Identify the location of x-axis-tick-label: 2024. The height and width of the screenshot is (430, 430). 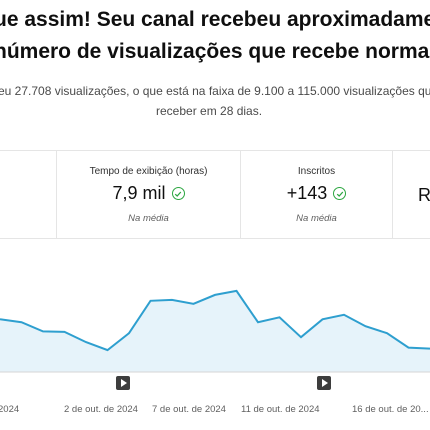
(10, 409).